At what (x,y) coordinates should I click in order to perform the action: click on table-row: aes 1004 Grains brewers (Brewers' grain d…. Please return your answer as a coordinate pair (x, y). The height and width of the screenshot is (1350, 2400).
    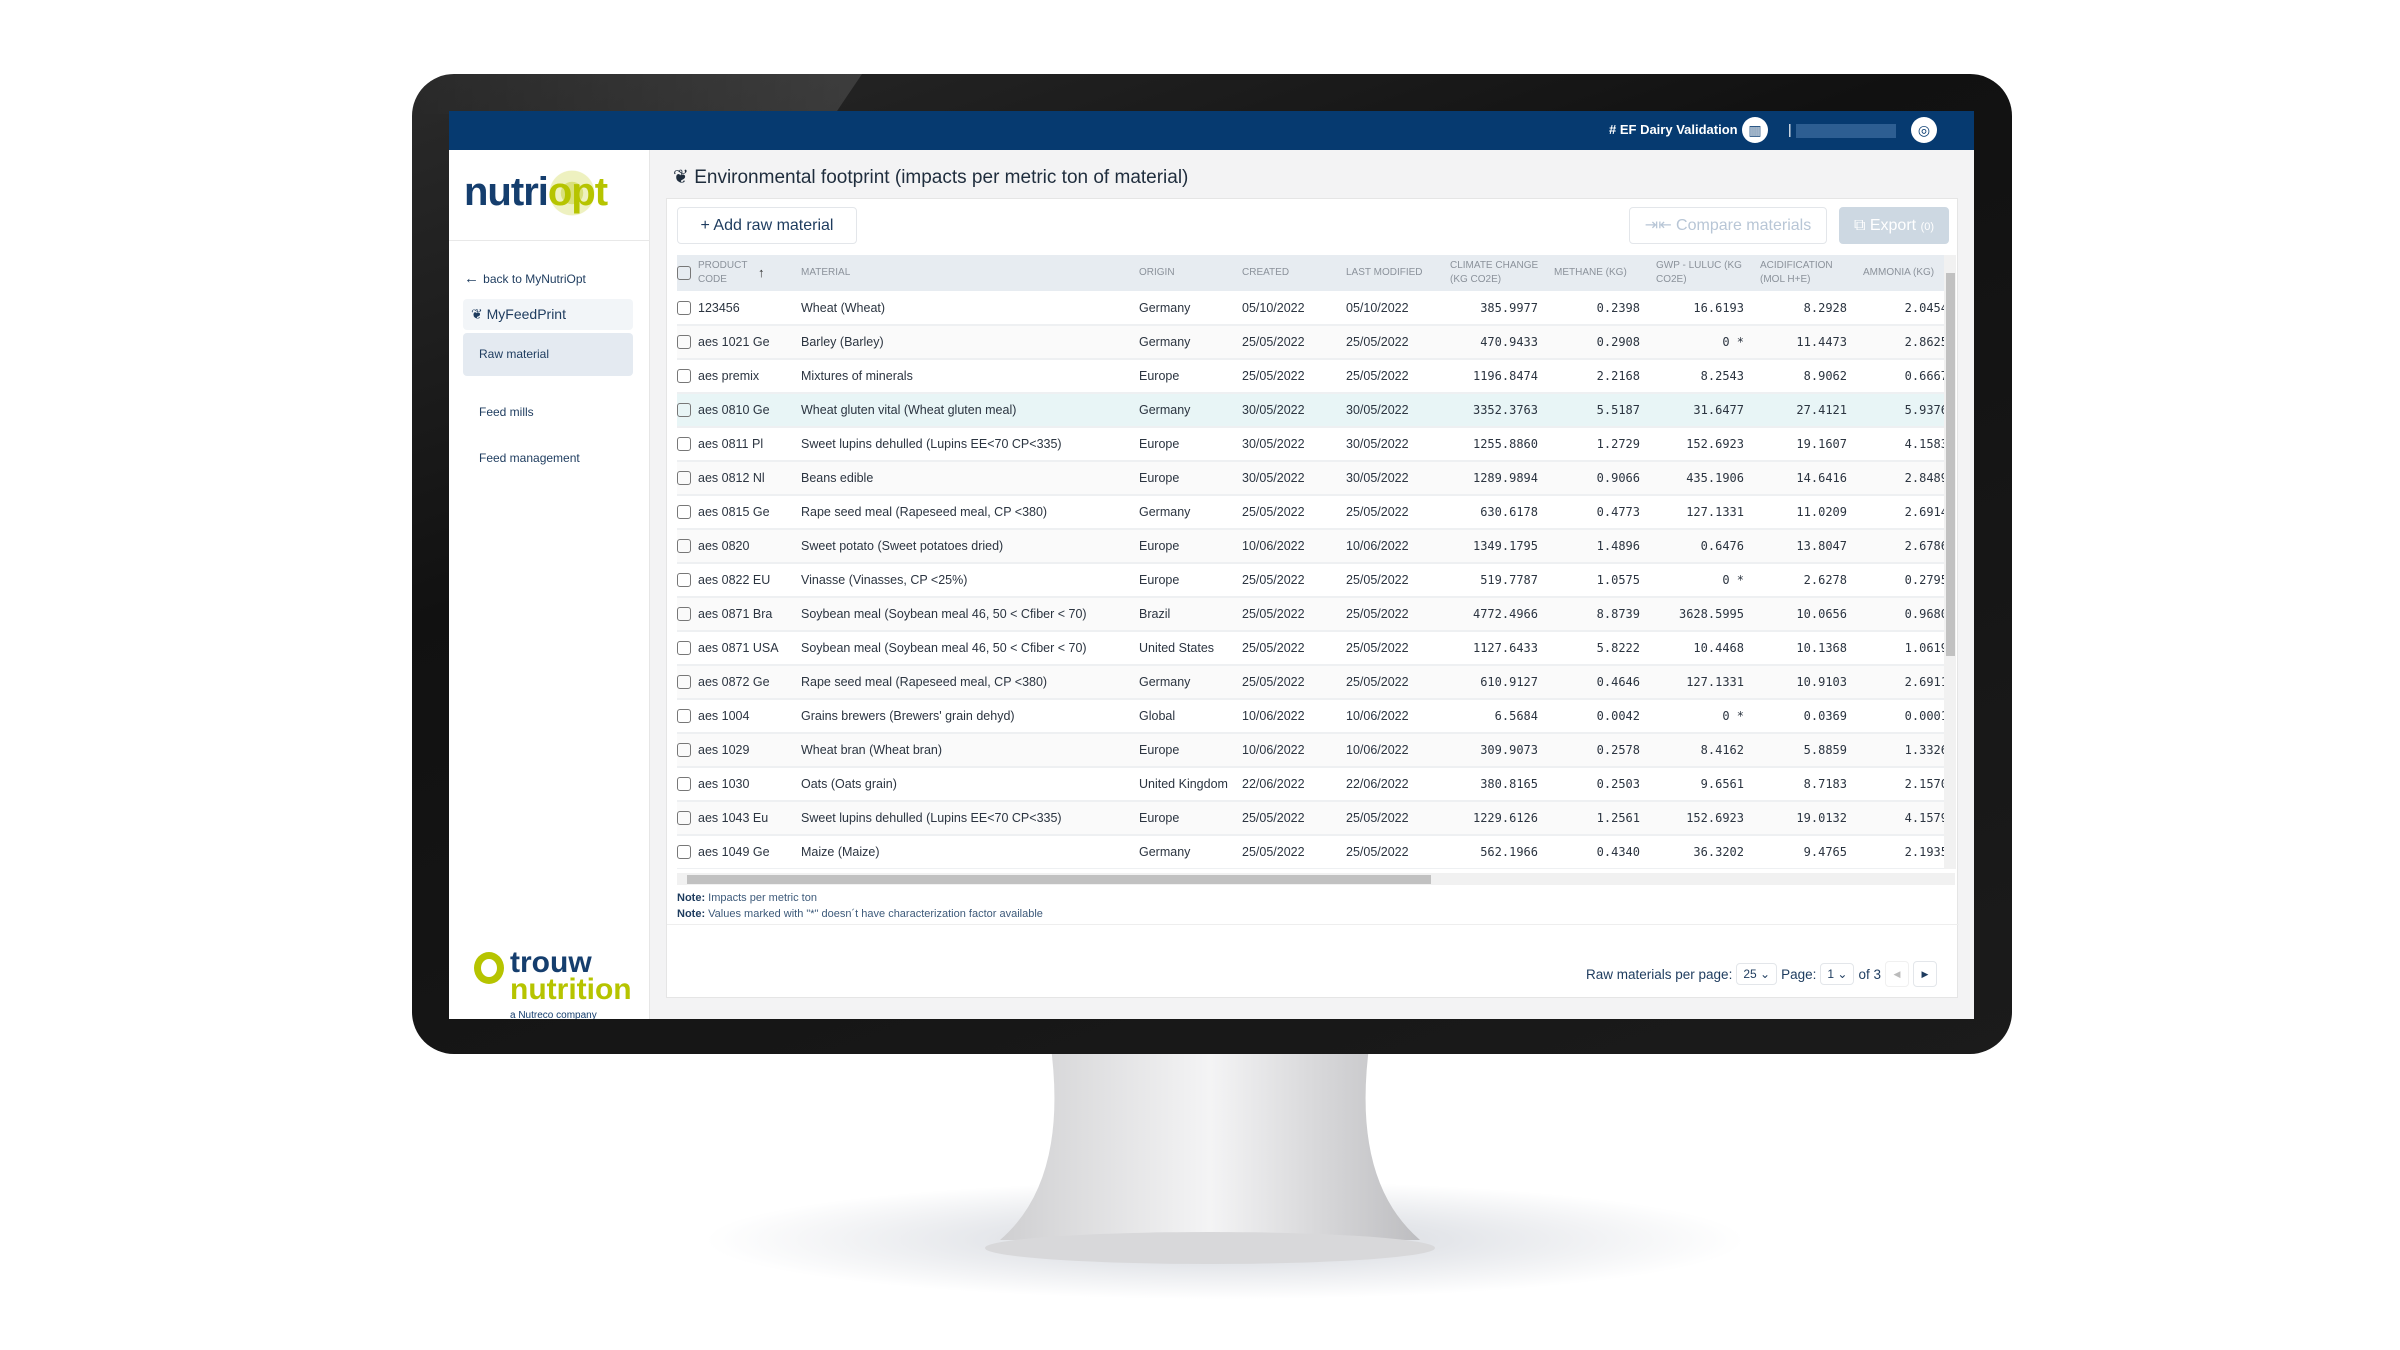
    Looking at the image, I should click on (1310, 716).